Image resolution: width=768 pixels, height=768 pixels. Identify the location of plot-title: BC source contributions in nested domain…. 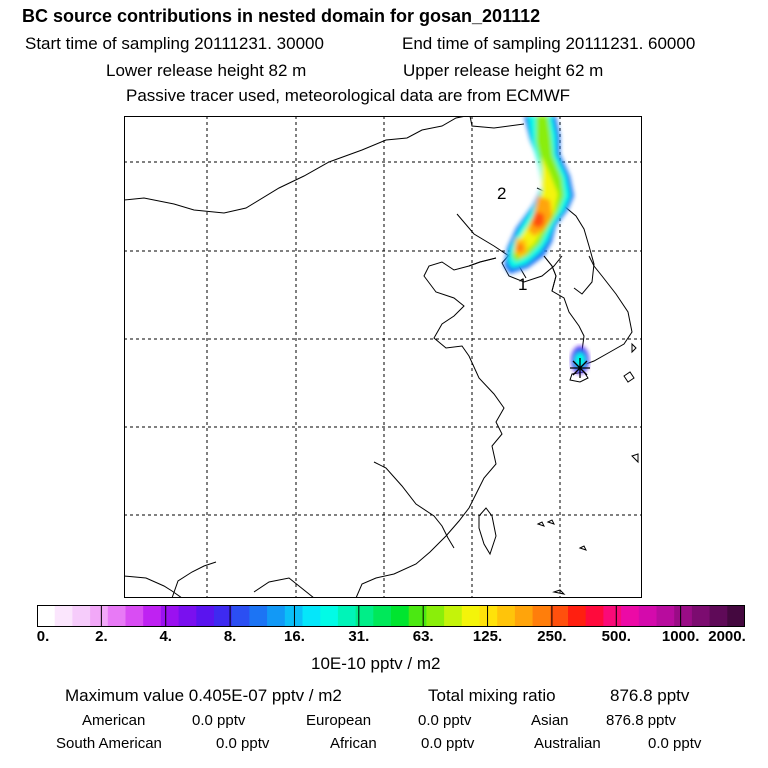
(281, 16).